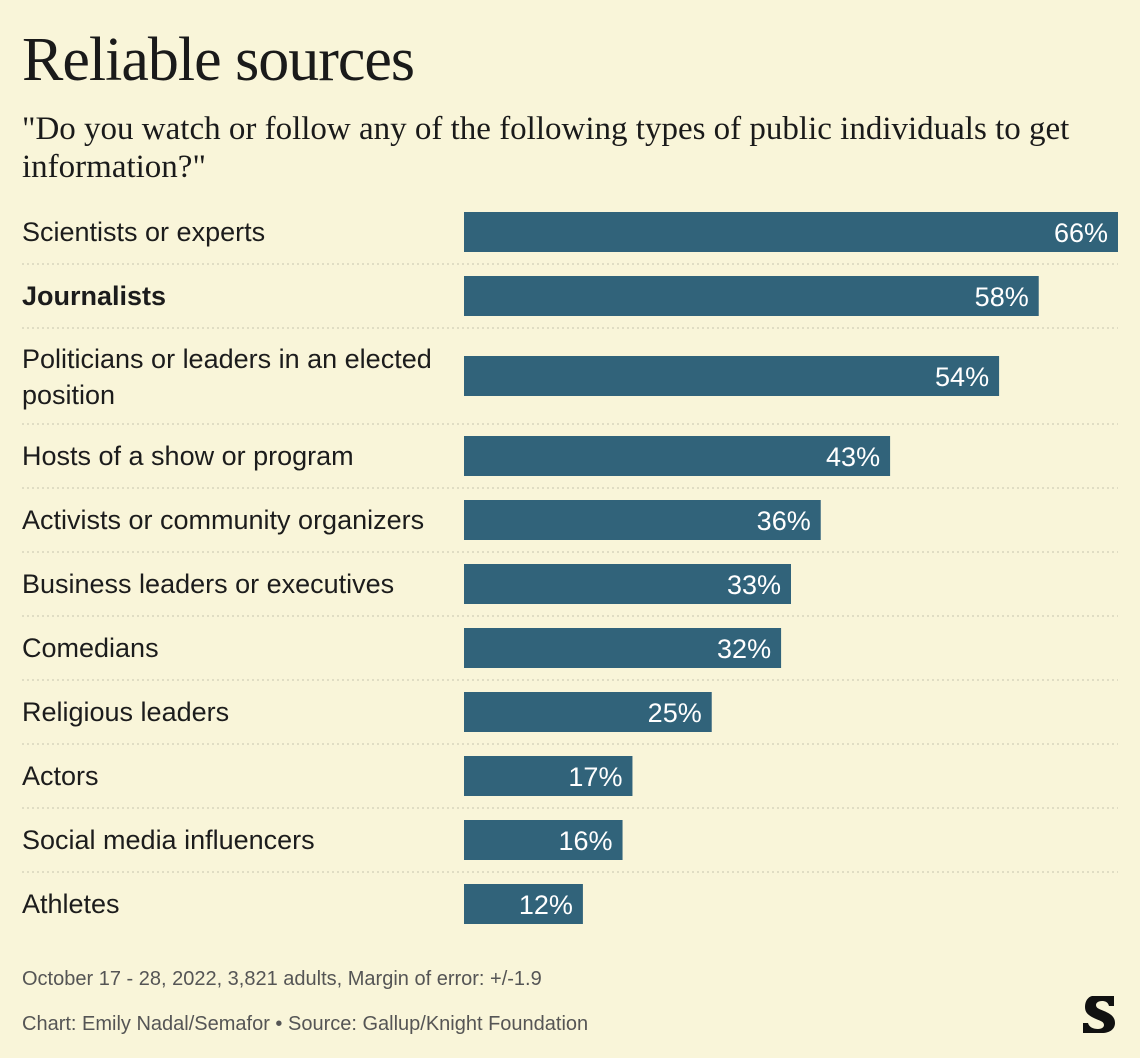 The image size is (1140, 1058). What do you see at coordinates (223, 520) in the screenshot?
I see `category-label-activists-or-community-organizers: Activists or community organizers` at bounding box center [223, 520].